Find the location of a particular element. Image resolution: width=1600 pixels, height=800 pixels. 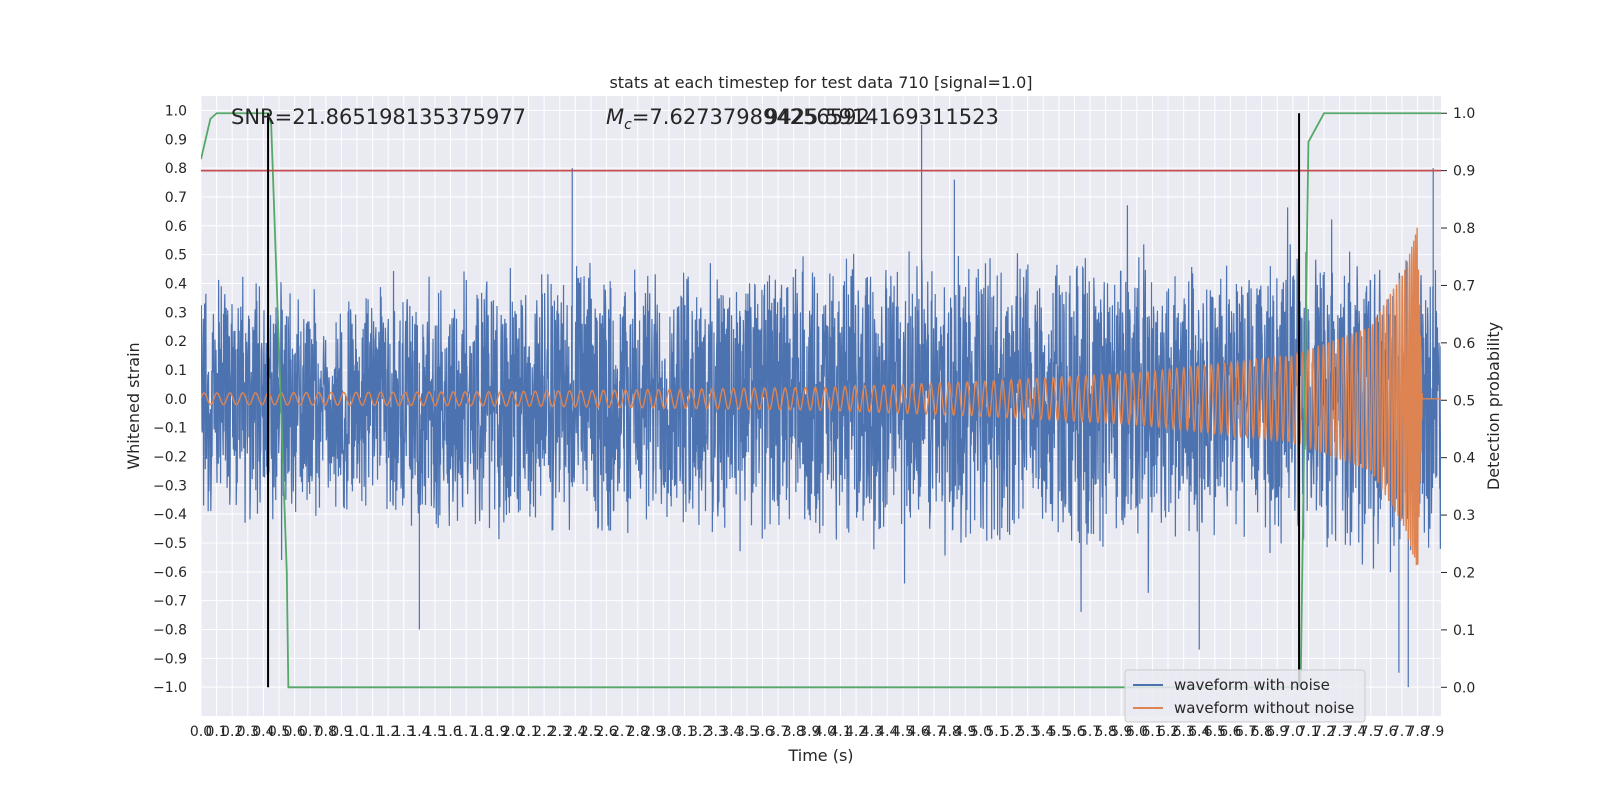

x-tick-label: 7.7 is located at coordinates (1402, 732).